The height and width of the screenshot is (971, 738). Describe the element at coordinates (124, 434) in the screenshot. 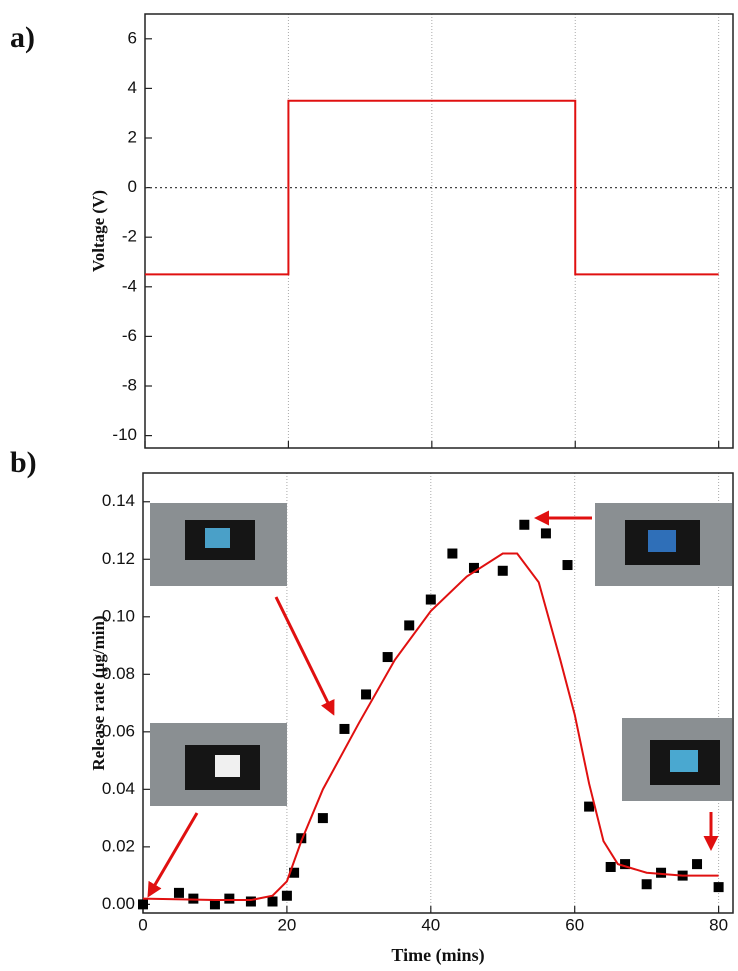

I see `y-tick-label: -10` at that location.